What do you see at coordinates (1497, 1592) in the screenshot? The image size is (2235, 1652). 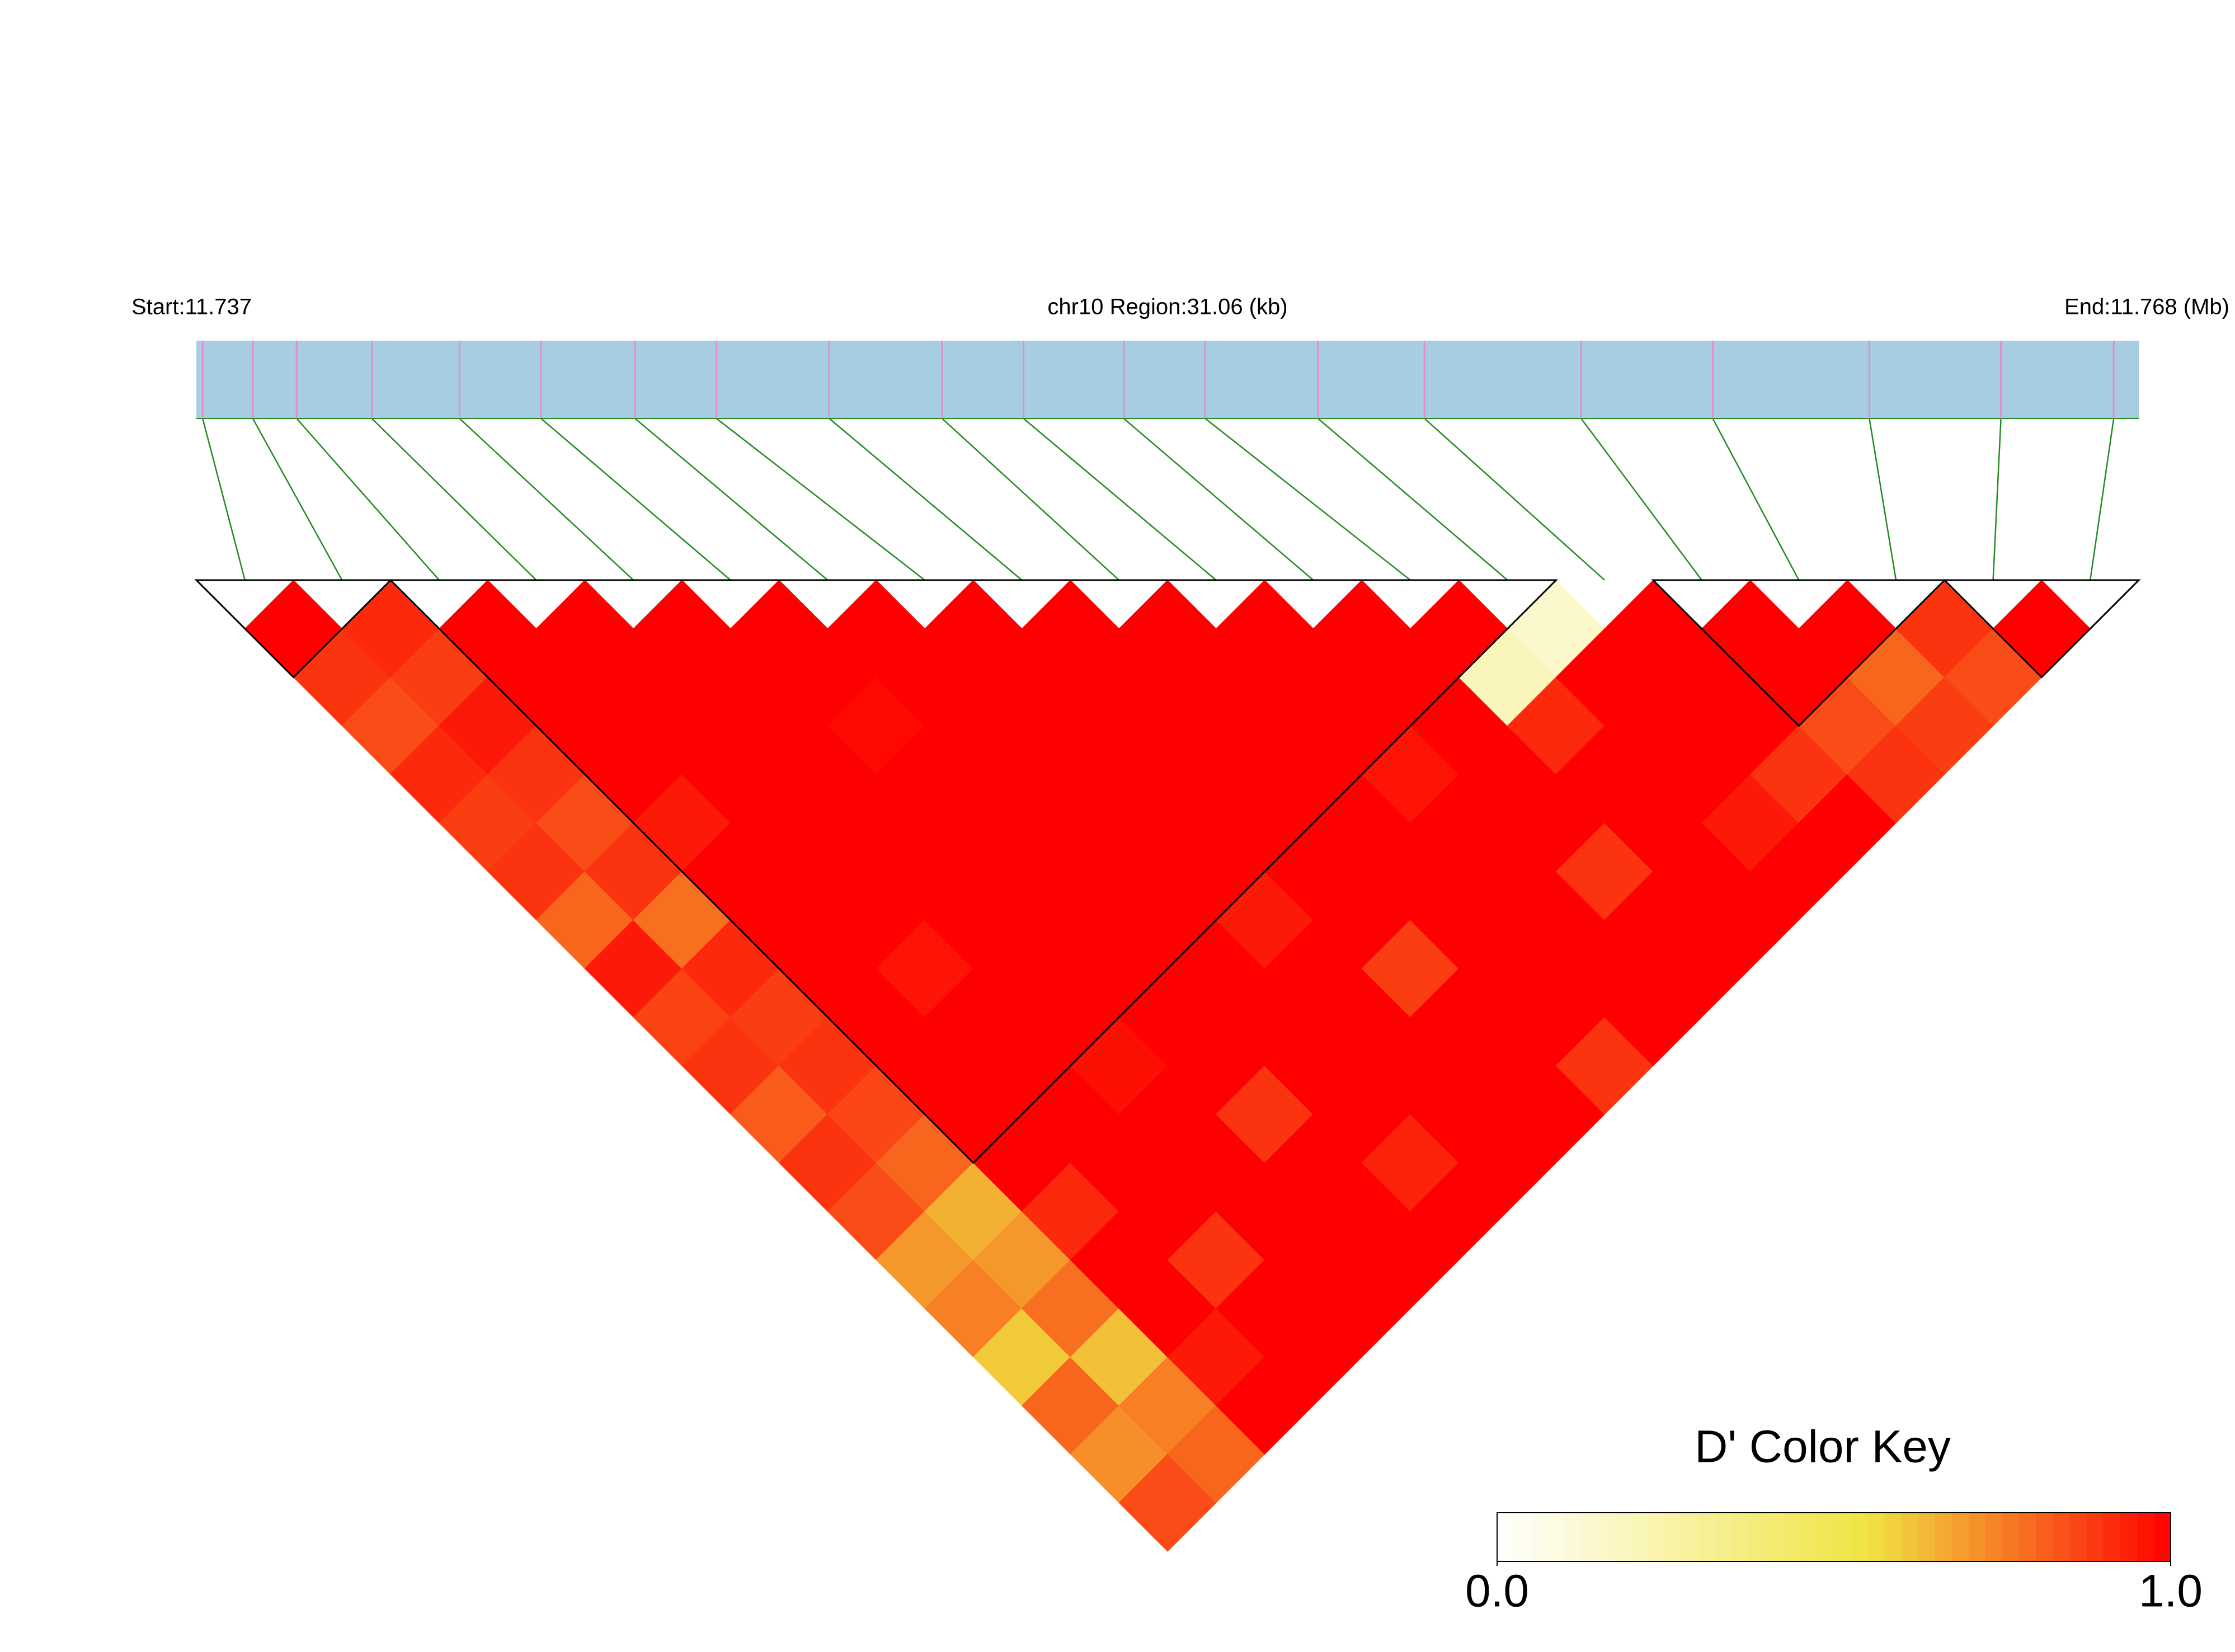 I see `color-key-tick-label: 0.0` at bounding box center [1497, 1592].